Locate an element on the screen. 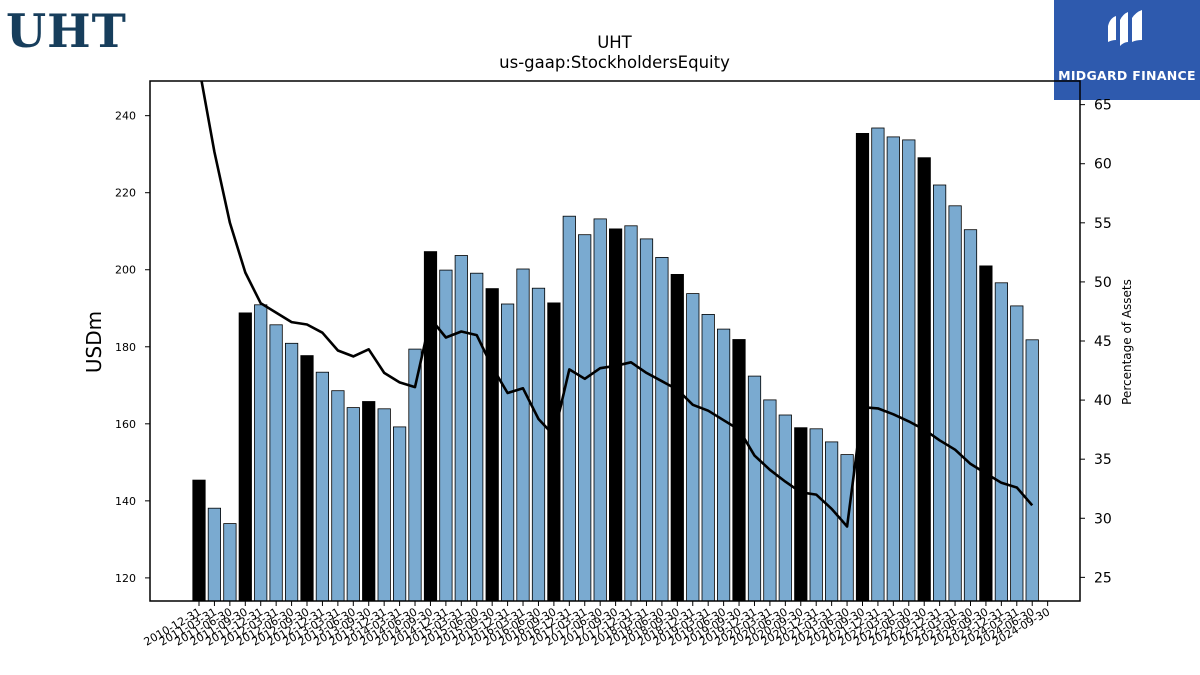 This screenshot has height=675, width=1200. y-axis-label: USDm is located at coordinates (94, 342).